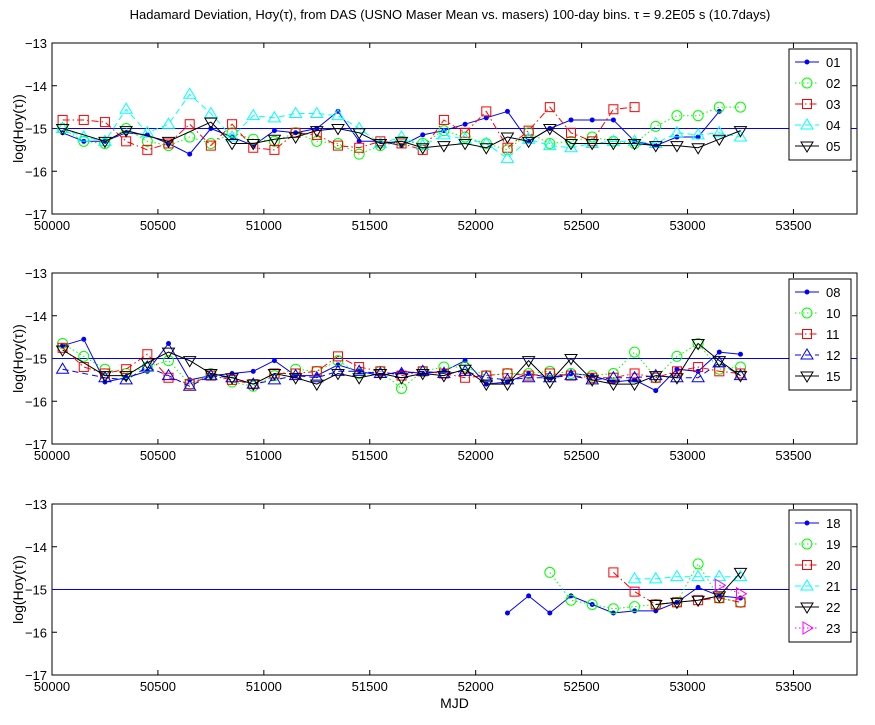 The image size is (875, 725). What do you see at coordinates (820, 576) in the screenshot?
I see `legend: 18 19 20 21 22 23` at bounding box center [820, 576].